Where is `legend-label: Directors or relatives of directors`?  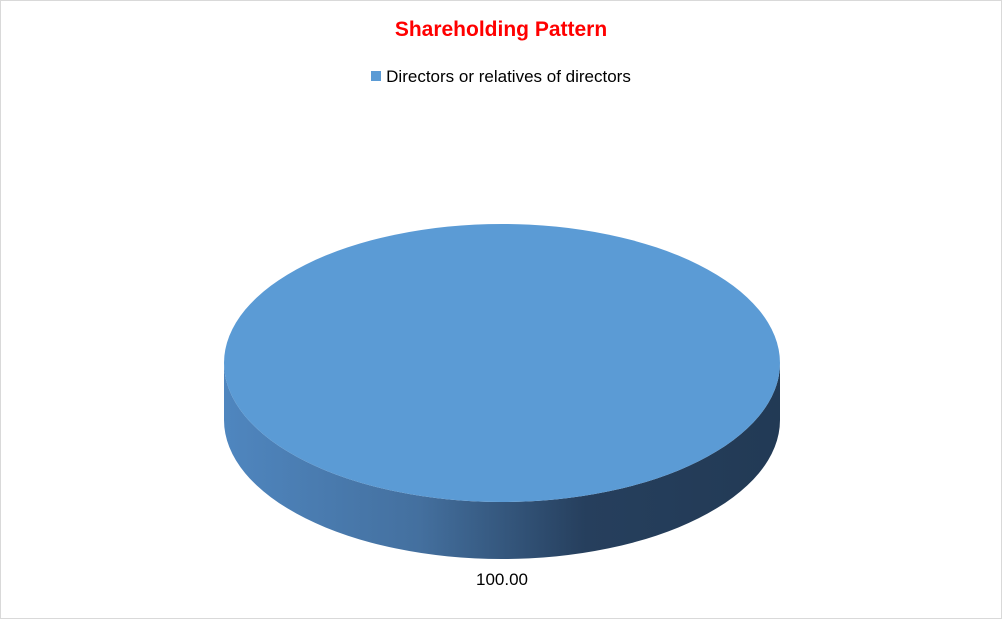
legend-label: Directors or relatives of directors is located at coordinates (508, 76).